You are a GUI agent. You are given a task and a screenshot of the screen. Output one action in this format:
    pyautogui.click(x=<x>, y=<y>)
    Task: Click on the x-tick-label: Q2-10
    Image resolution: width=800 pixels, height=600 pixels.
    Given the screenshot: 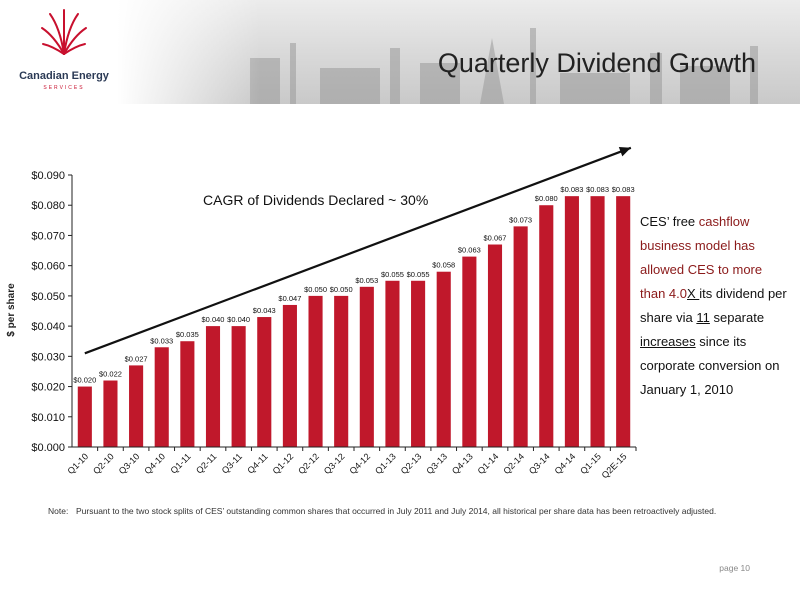 What is the action you would take?
    pyautogui.click(x=103, y=463)
    